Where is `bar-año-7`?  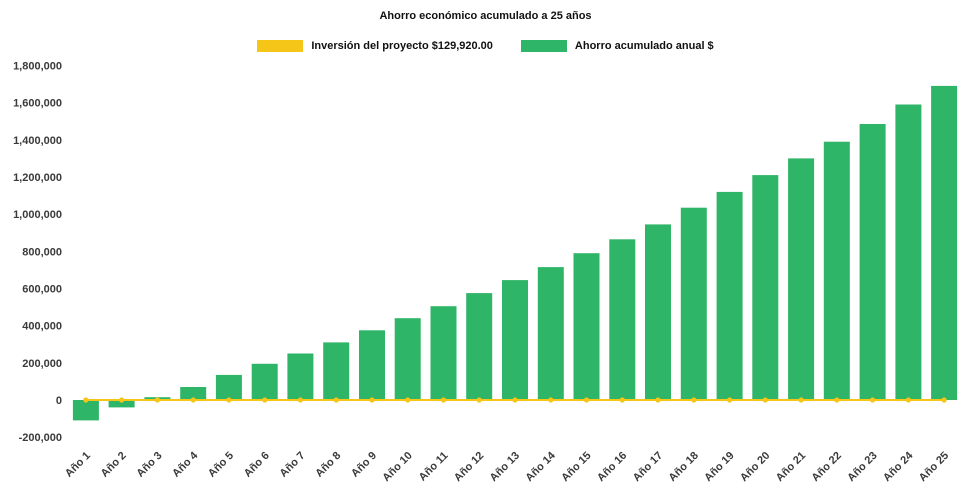
bar-año-7 is located at coordinates (300, 376).